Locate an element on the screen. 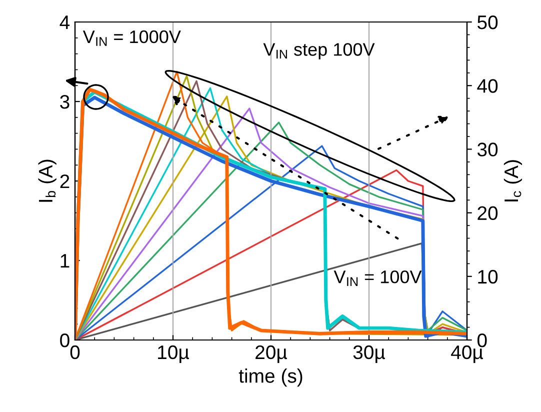 This screenshot has width=541, height=412. y2-tick-label: 50 is located at coordinates (488, 22).